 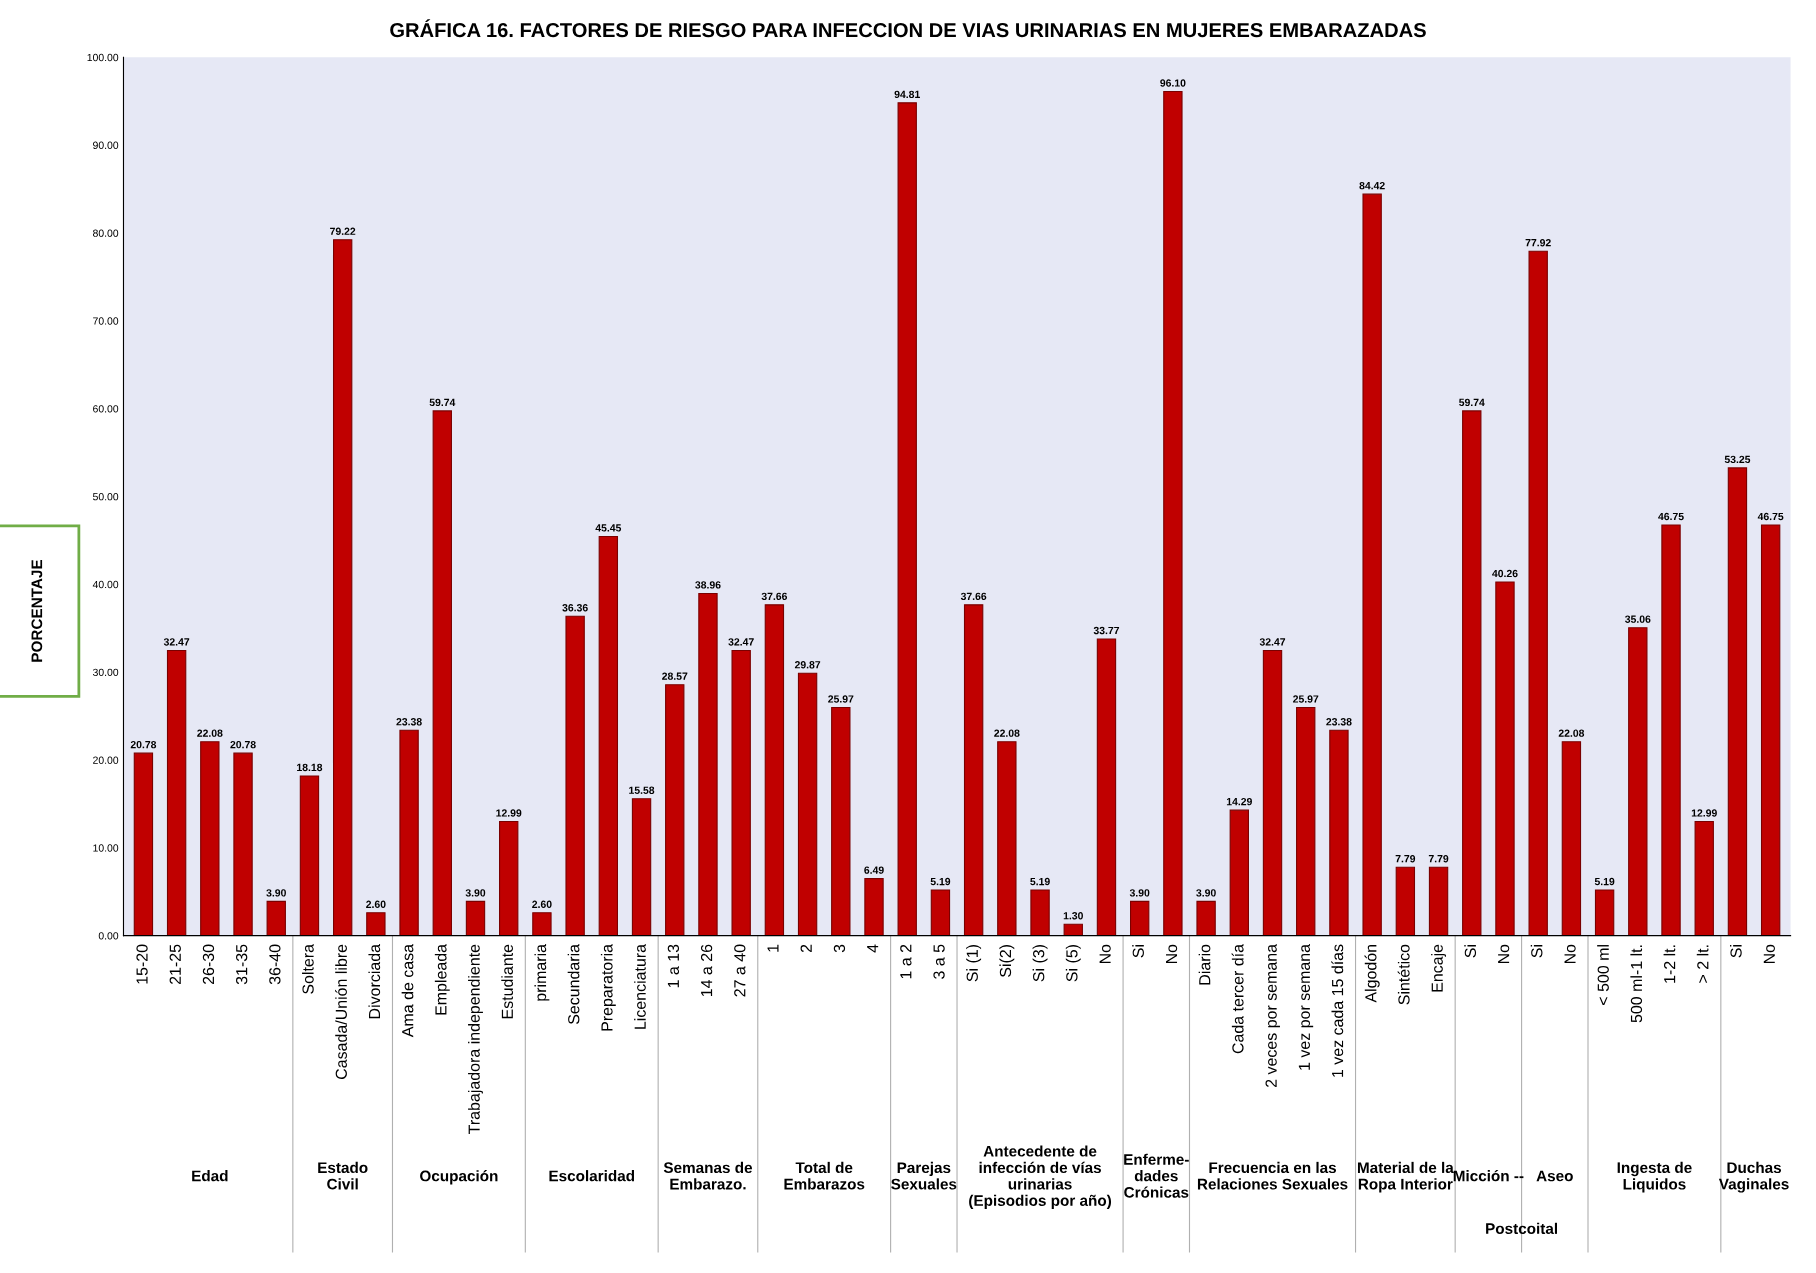 What do you see at coordinates (507, 981) in the screenshot?
I see `x-tick-label: Estudiante` at bounding box center [507, 981].